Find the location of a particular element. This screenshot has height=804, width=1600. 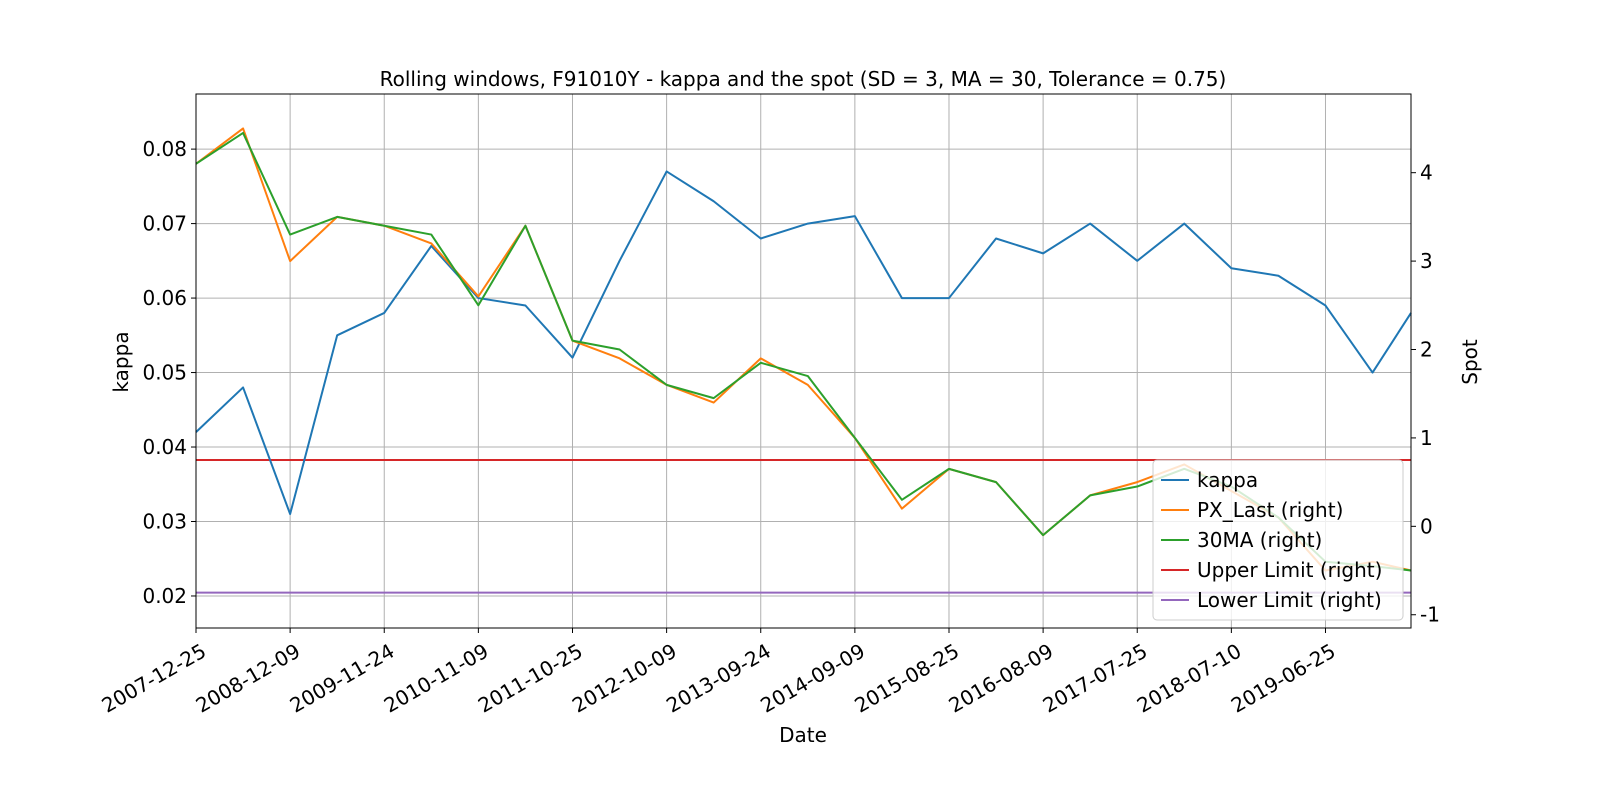

y-tick-label: 0.02 is located at coordinates (164, 596).